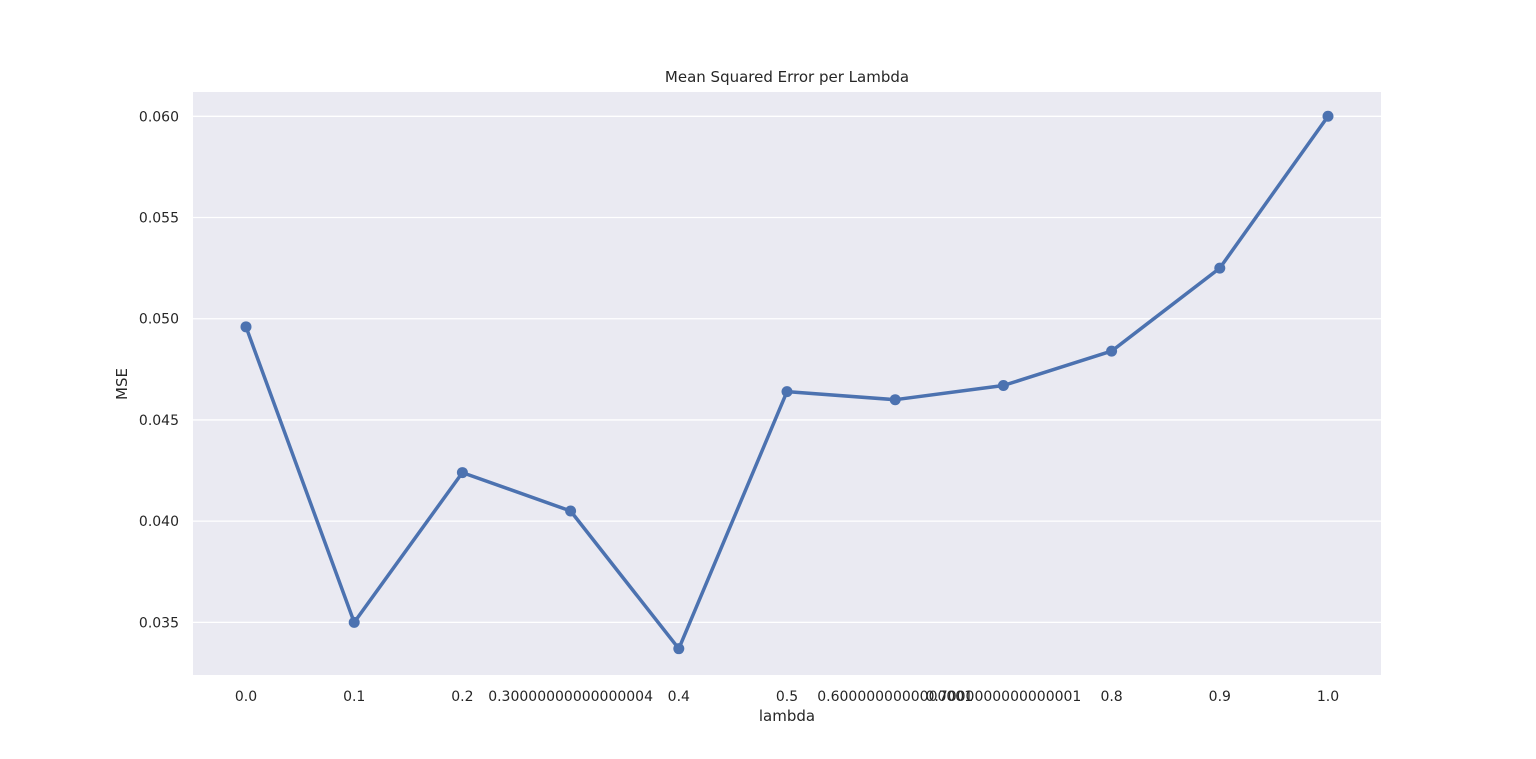 The width and height of the screenshot is (1536, 759). I want to click on y-tick-label: 0.050, so click(159, 320).